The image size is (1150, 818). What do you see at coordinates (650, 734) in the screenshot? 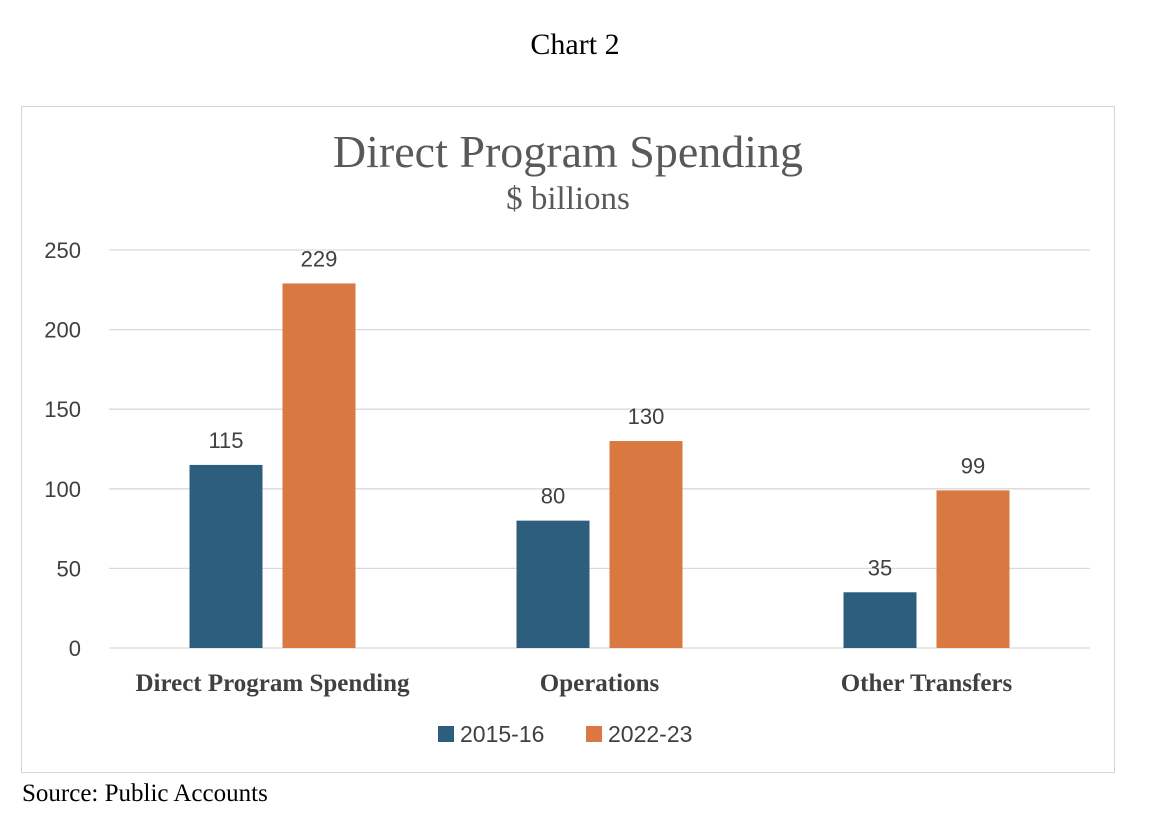
I see `legend-label: 2022-23` at bounding box center [650, 734].